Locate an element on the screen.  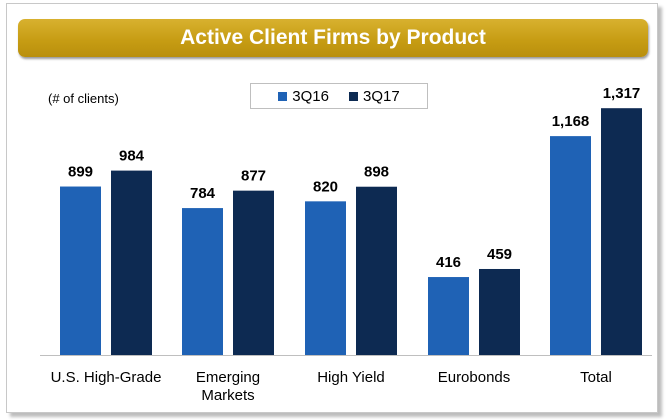
data-label-3q16-2: 820 is located at coordinates (325, 186).